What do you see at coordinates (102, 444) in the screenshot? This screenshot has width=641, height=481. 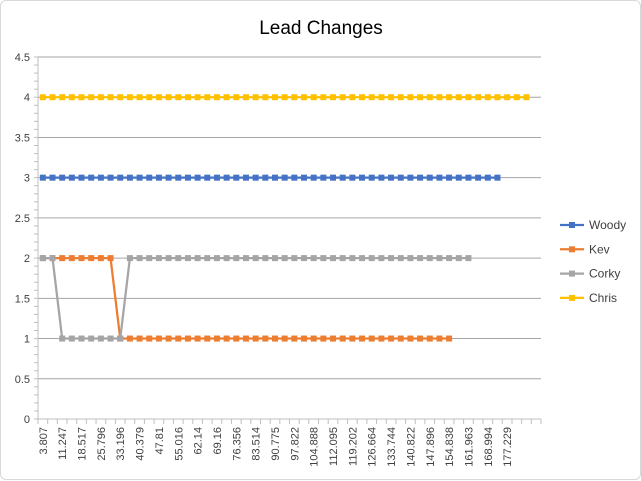 I see `x-tick-label: 25.796` at bounding box center [102, 444].